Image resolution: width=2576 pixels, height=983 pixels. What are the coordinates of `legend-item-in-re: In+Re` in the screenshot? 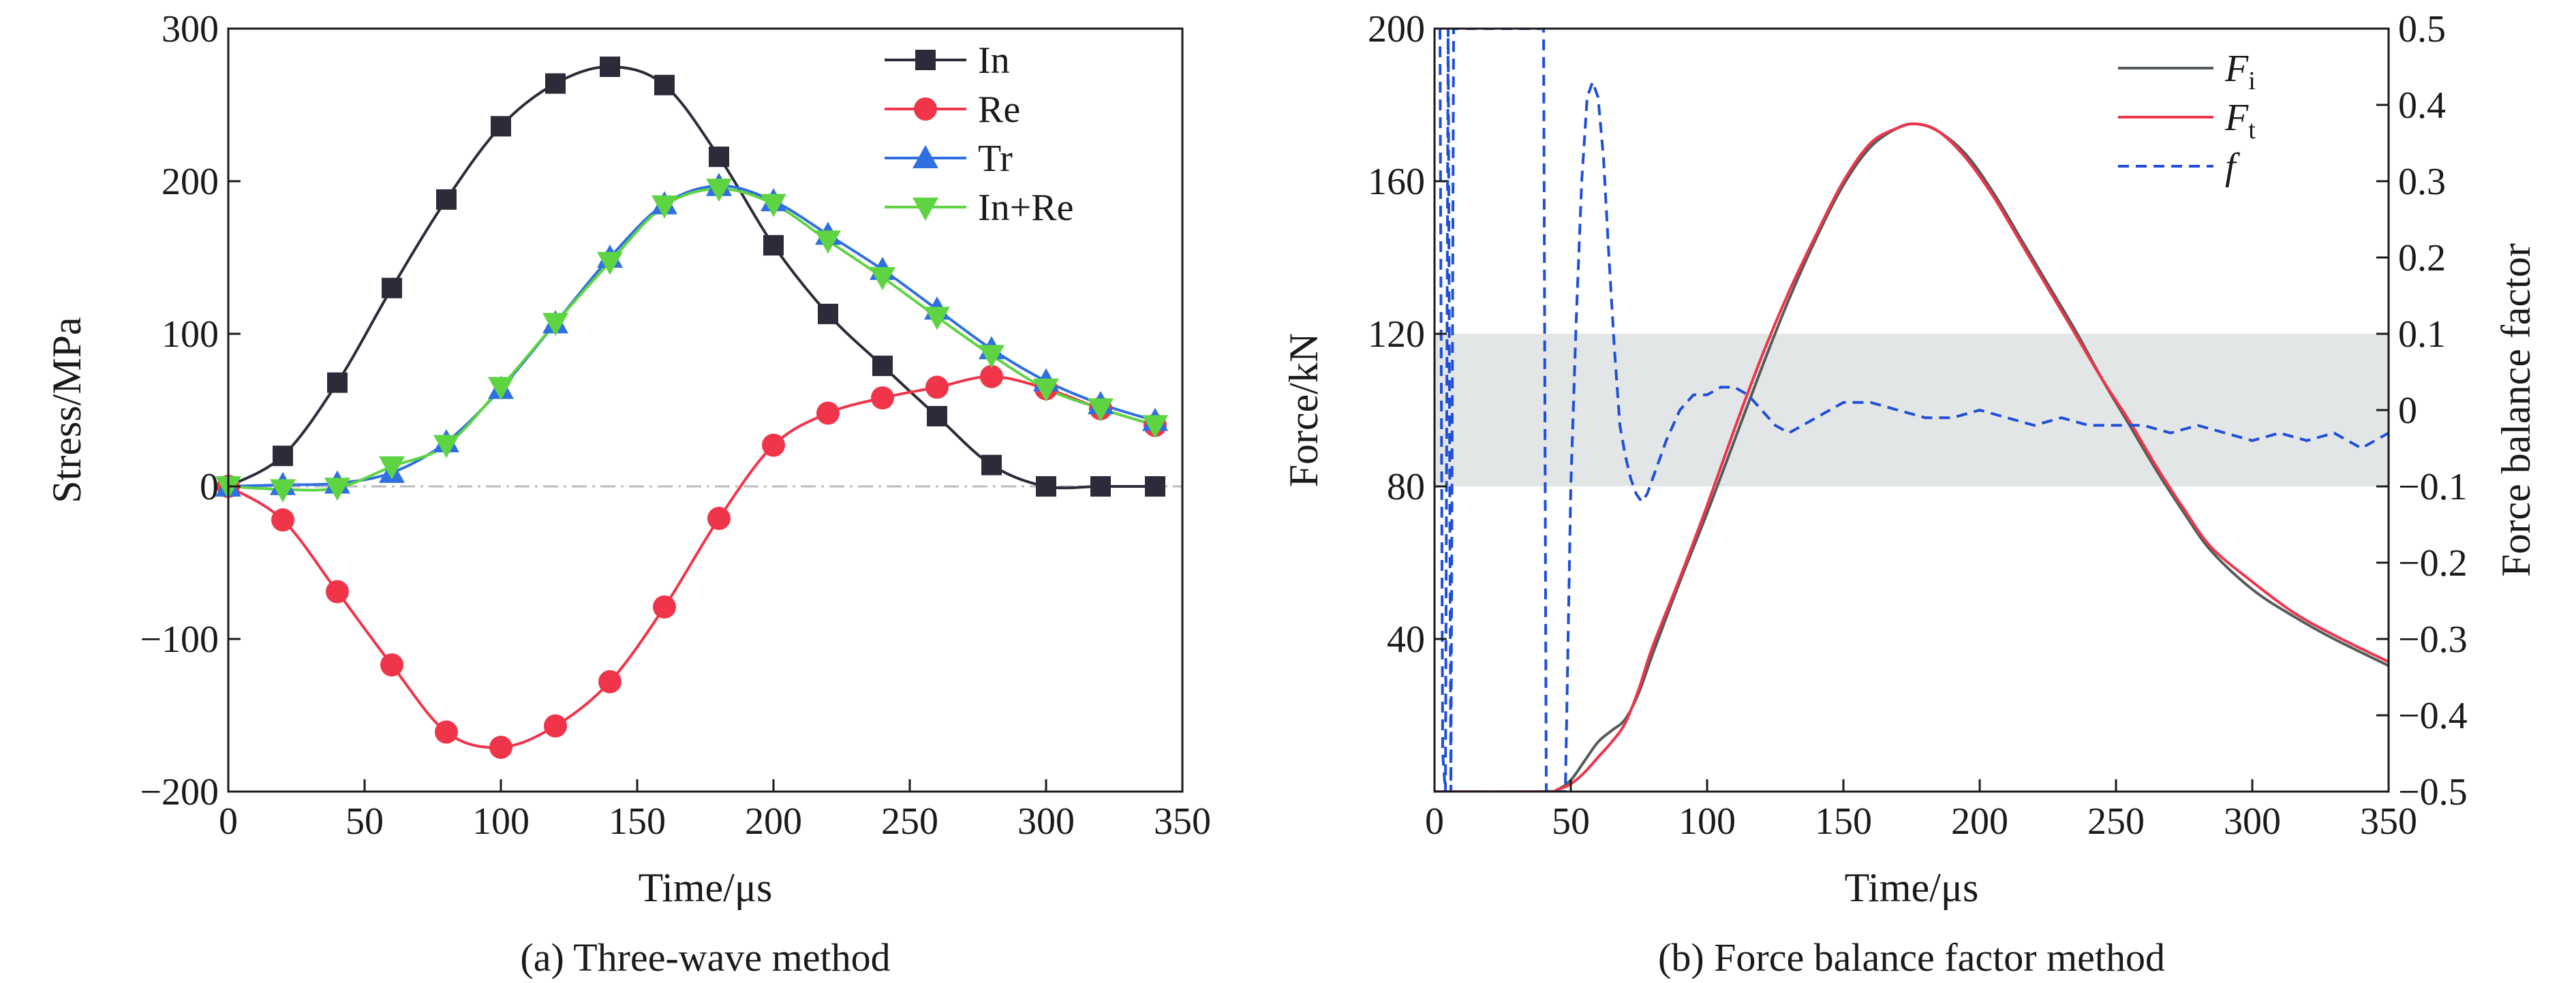 It's located at (979, 208).